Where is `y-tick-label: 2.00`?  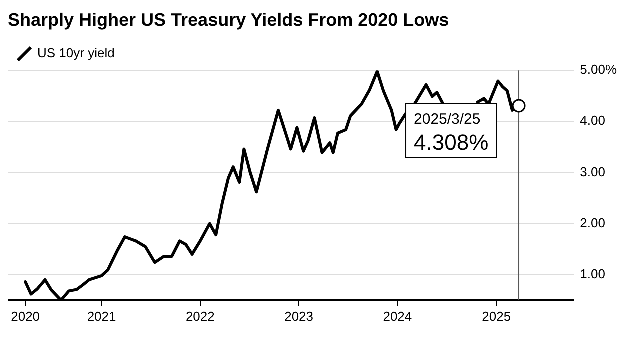 y-tick-label: 2.00 is located at coordinates (593, 222).